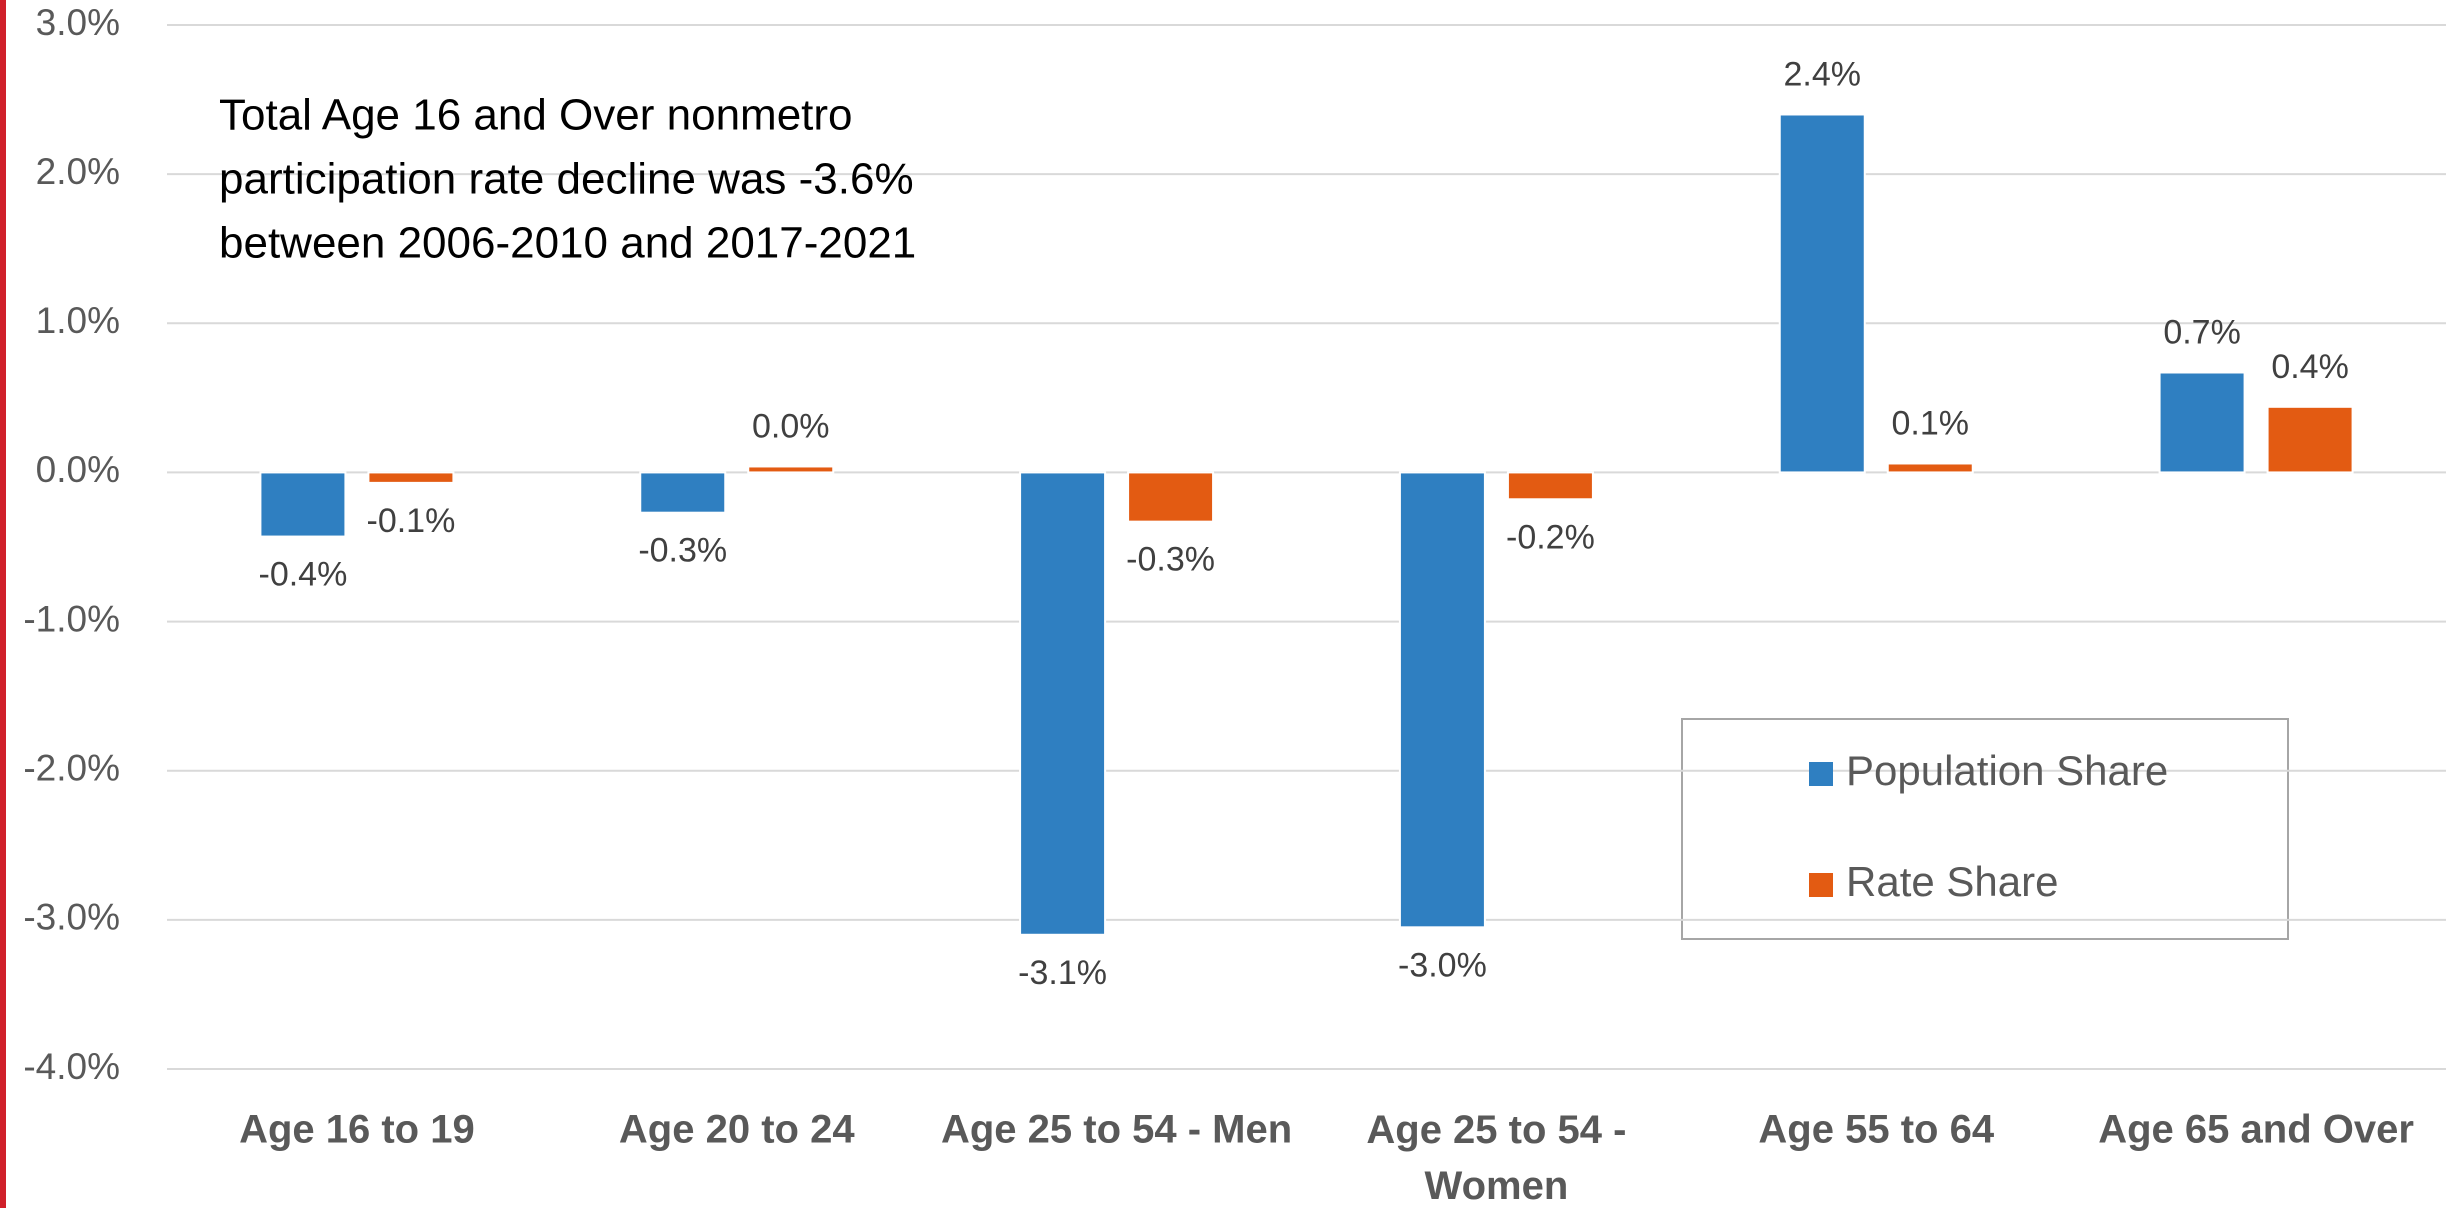 This screenshot has width=2455, height=1208. Describe the element at coordinates (737, 1130) in the screenshot. I see `x-tick-label: Age 20 to 24` at that location.